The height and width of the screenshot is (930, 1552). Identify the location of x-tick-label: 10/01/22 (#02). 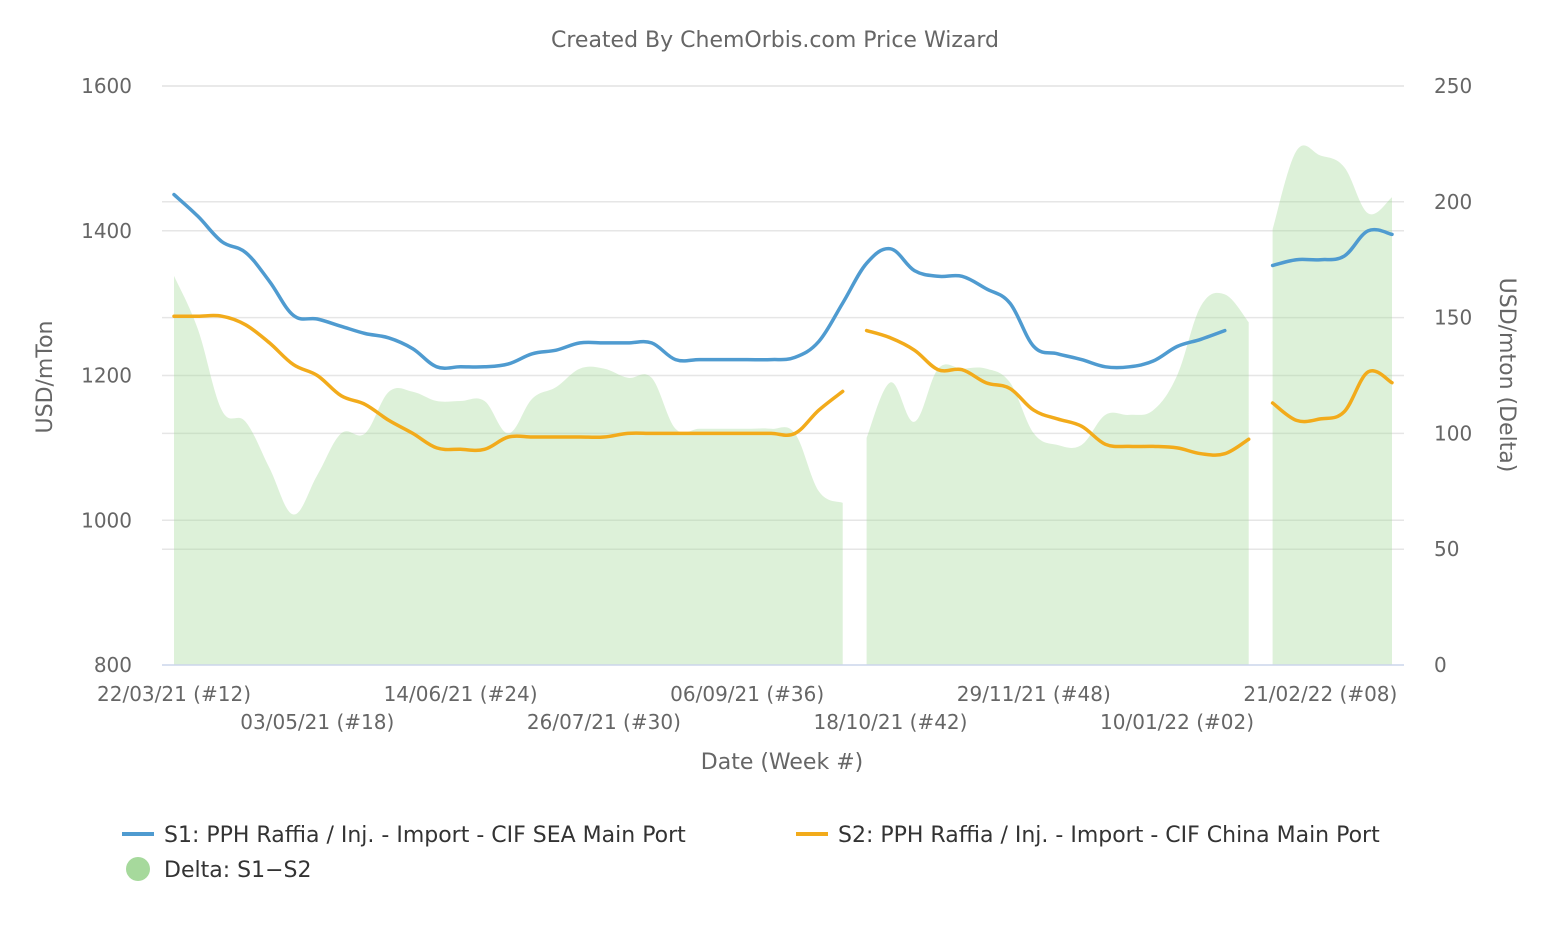
(1177, 722).